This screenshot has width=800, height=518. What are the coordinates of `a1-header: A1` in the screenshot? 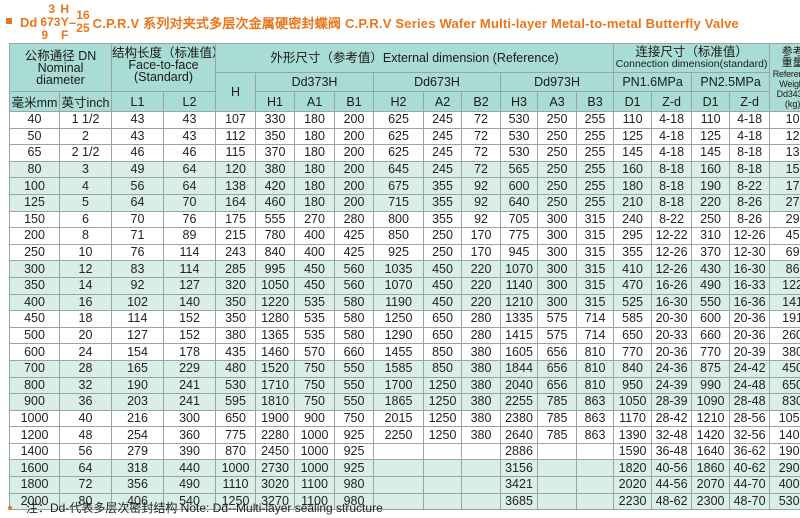 It's located at (315, 101).